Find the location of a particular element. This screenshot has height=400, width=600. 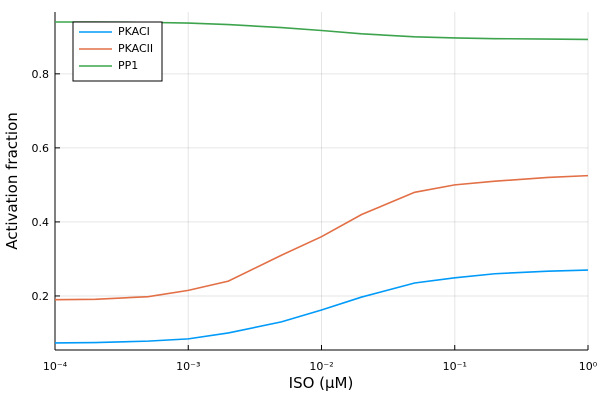

y-axis-title: Activation fraction is located at coordinates (12, 180).